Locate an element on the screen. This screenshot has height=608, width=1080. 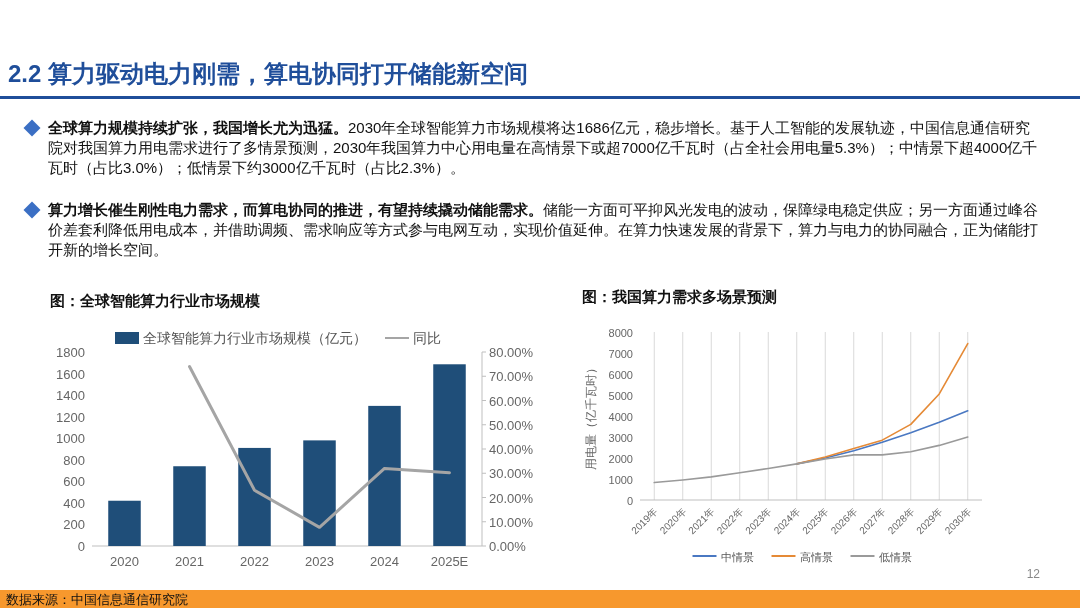
y-tick-label: 5000 is located at coordinates (620, 396).